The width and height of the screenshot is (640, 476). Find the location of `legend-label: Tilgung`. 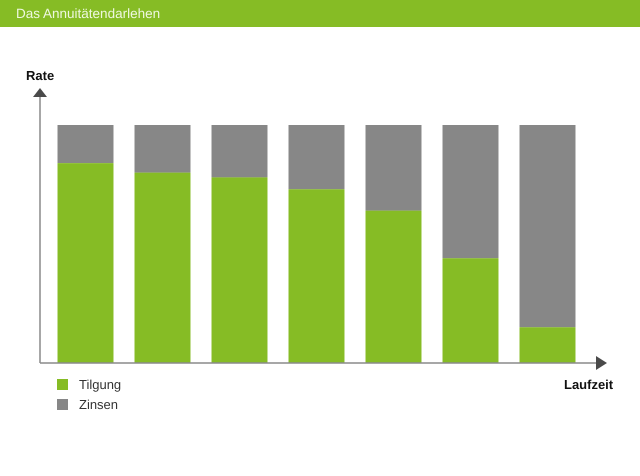

legend-label: Tilgung is located at coordinates (100, 384).